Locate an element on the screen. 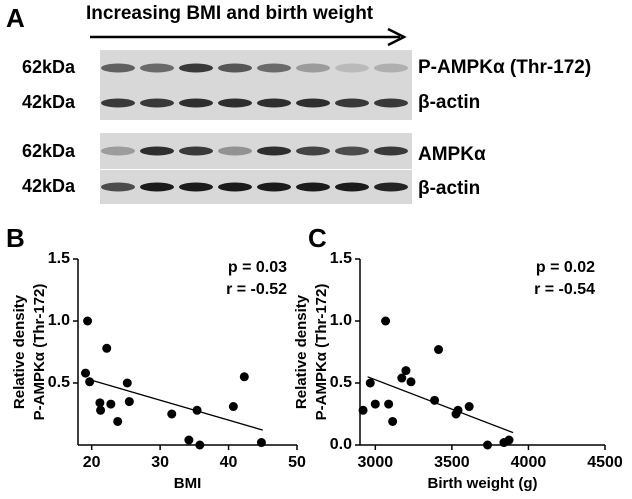  x-tick-label: 50 is located at coordinates (297, 462).